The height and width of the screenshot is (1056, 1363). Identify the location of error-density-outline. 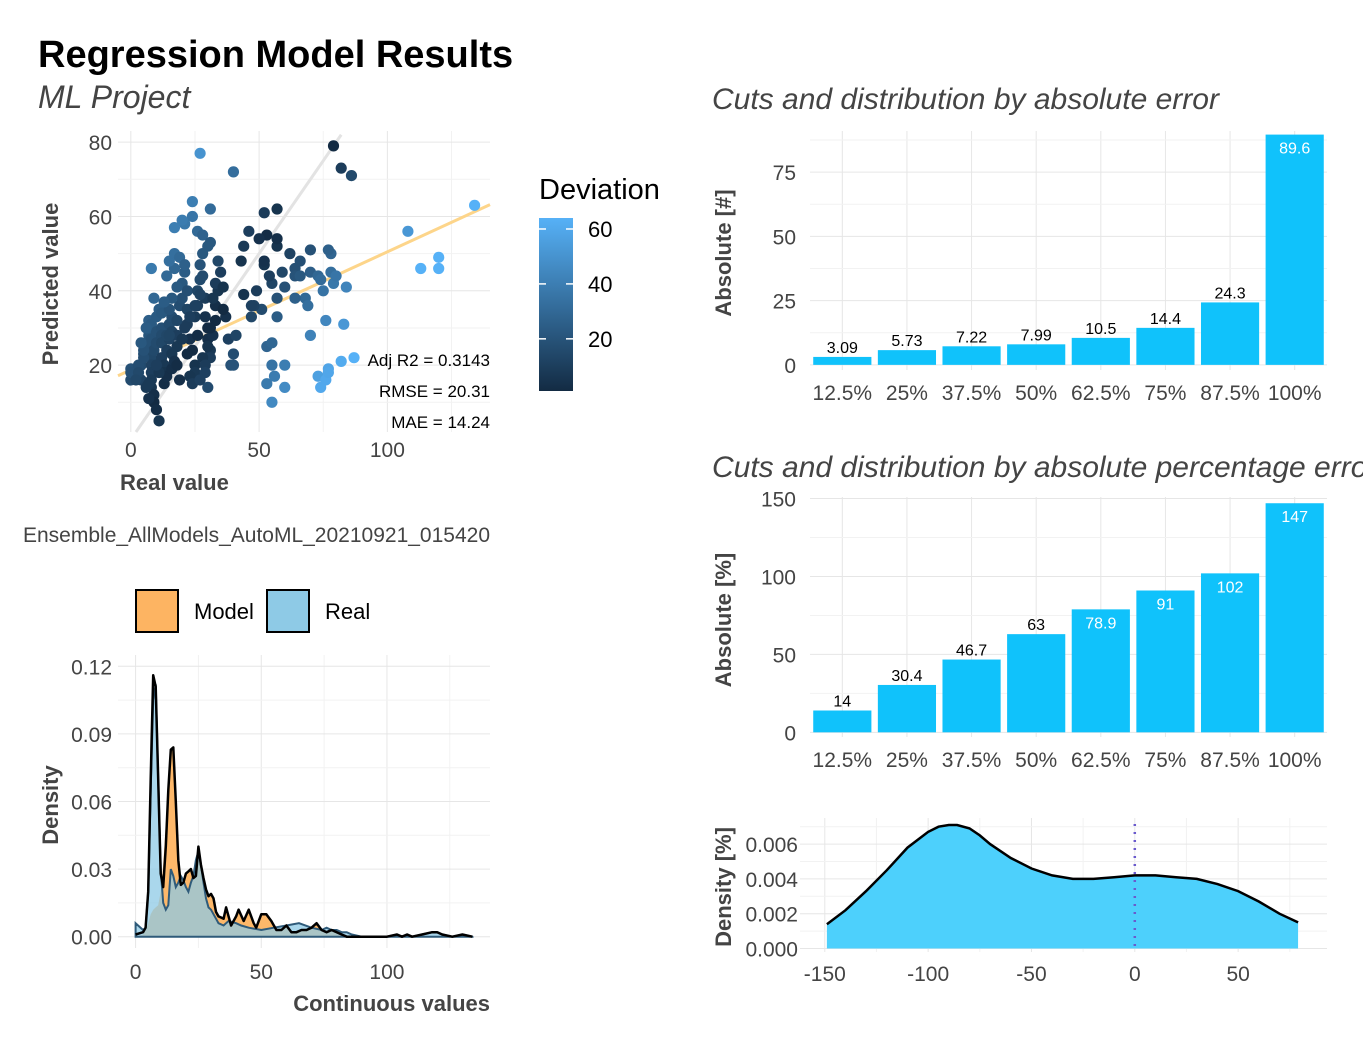
(1062, 874).